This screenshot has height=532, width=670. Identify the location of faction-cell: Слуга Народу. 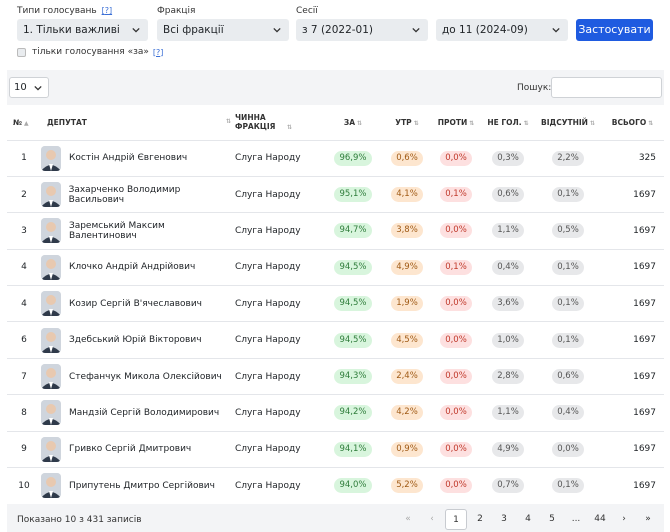
(268, 340).